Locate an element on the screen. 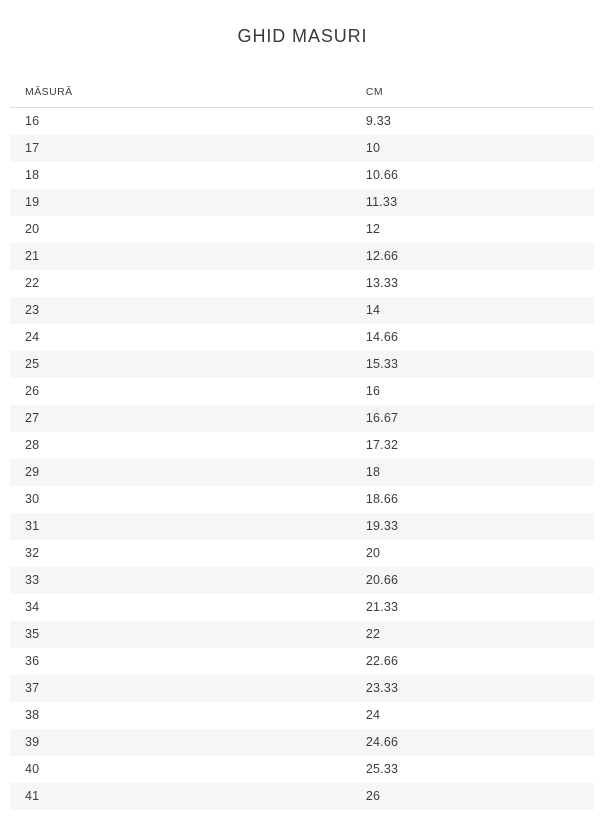 The width and height of the screenshot is (605, 826). table-row: 32 20 is located at coordinates (302, 553).